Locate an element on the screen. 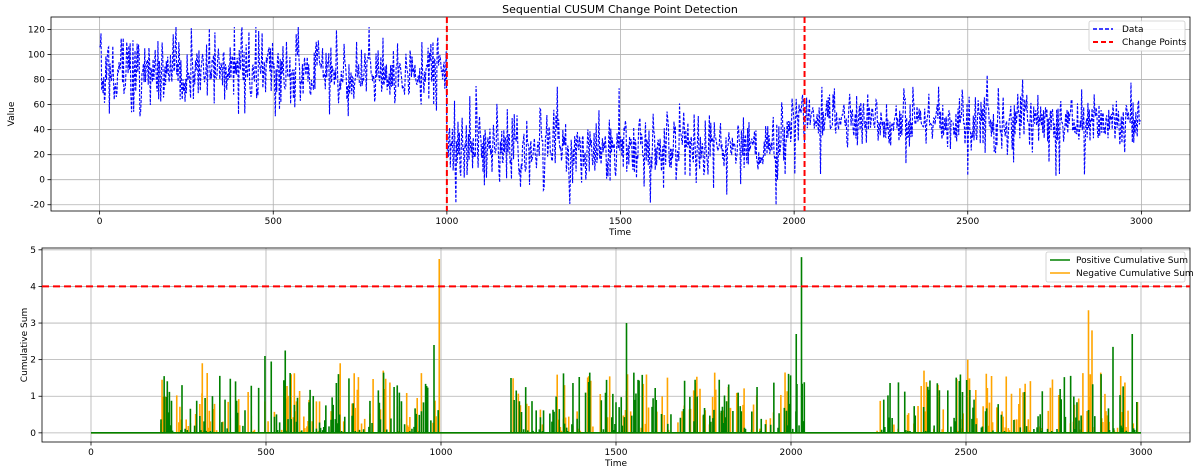 This screenshot has width=1198, height=473. value-y-tick-label: 0 is located at coordinates (42, 181).